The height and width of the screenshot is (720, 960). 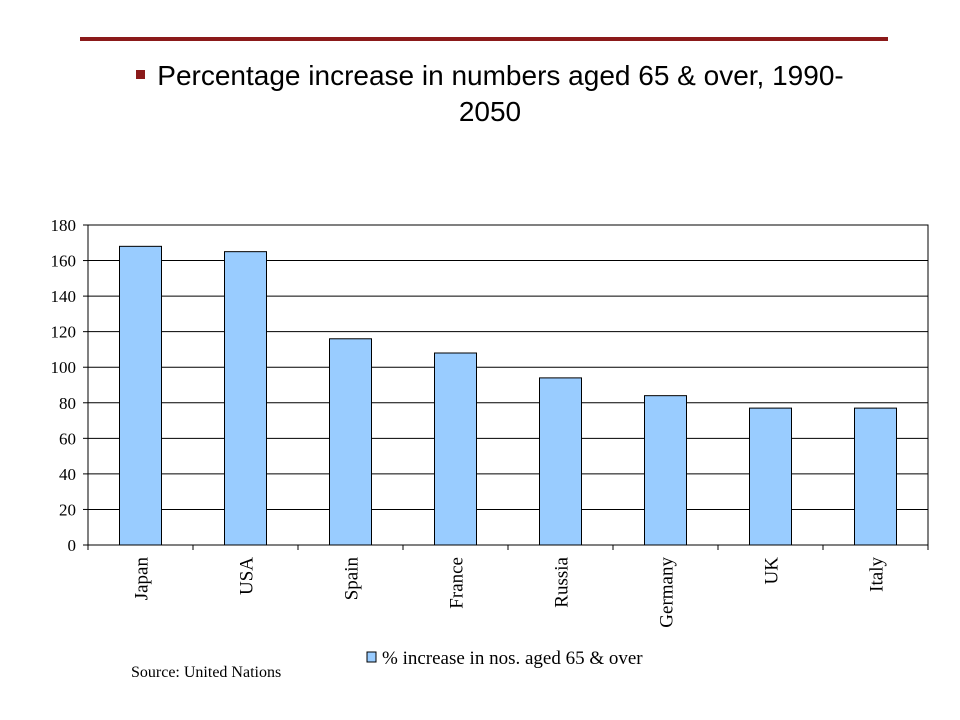 What do you see at coordinates (64, 367) in the screenshot?
I see `y-tick-label: 100` at bounding box center [64, 367].